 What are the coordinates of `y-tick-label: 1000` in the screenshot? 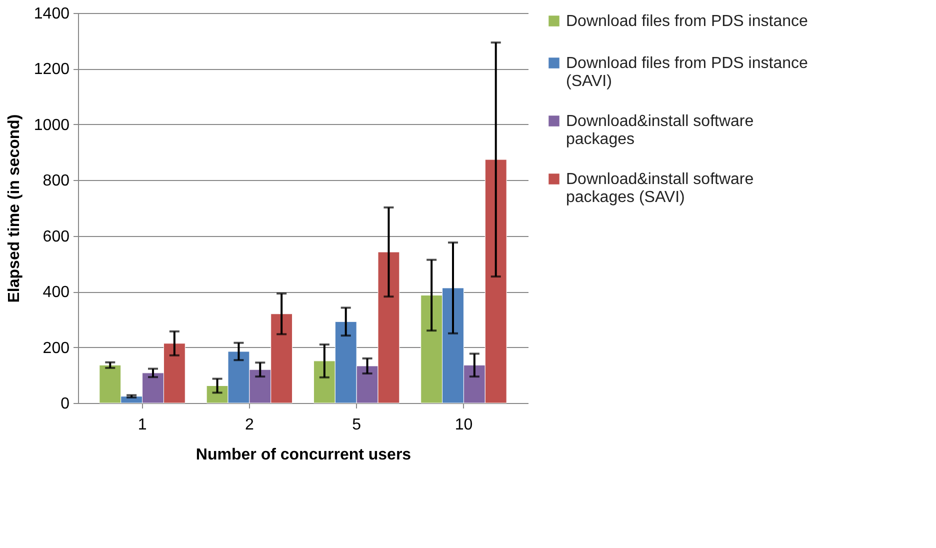 It's located at (52, 125).